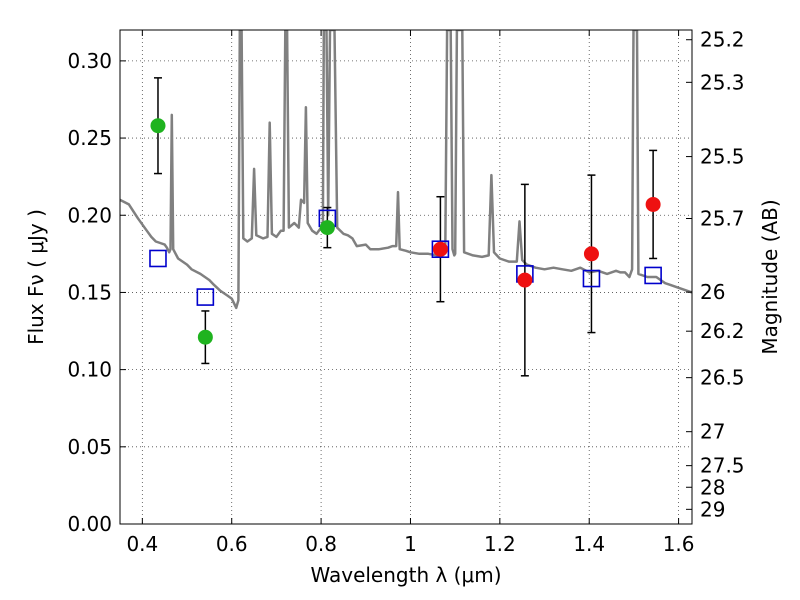 The width and height of the screenshot is (800, 600). What do you see at coordinates (722, 82) in the screenshot?
I see `right-tick-label: 25.3` at bounding box center [722, 82].